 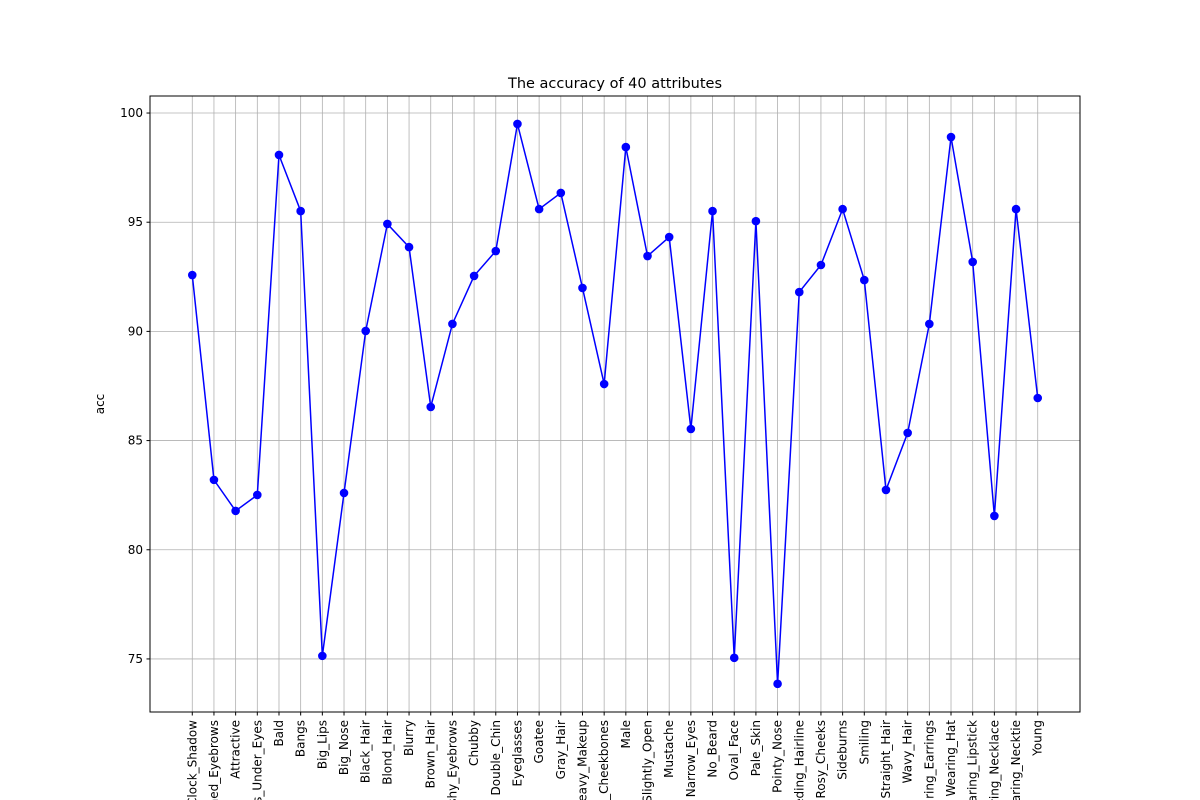 What do you see at coordinates (100, 404) in the screenshot?
I see `y-axis-label: acc` at bounding box center [100, 404].